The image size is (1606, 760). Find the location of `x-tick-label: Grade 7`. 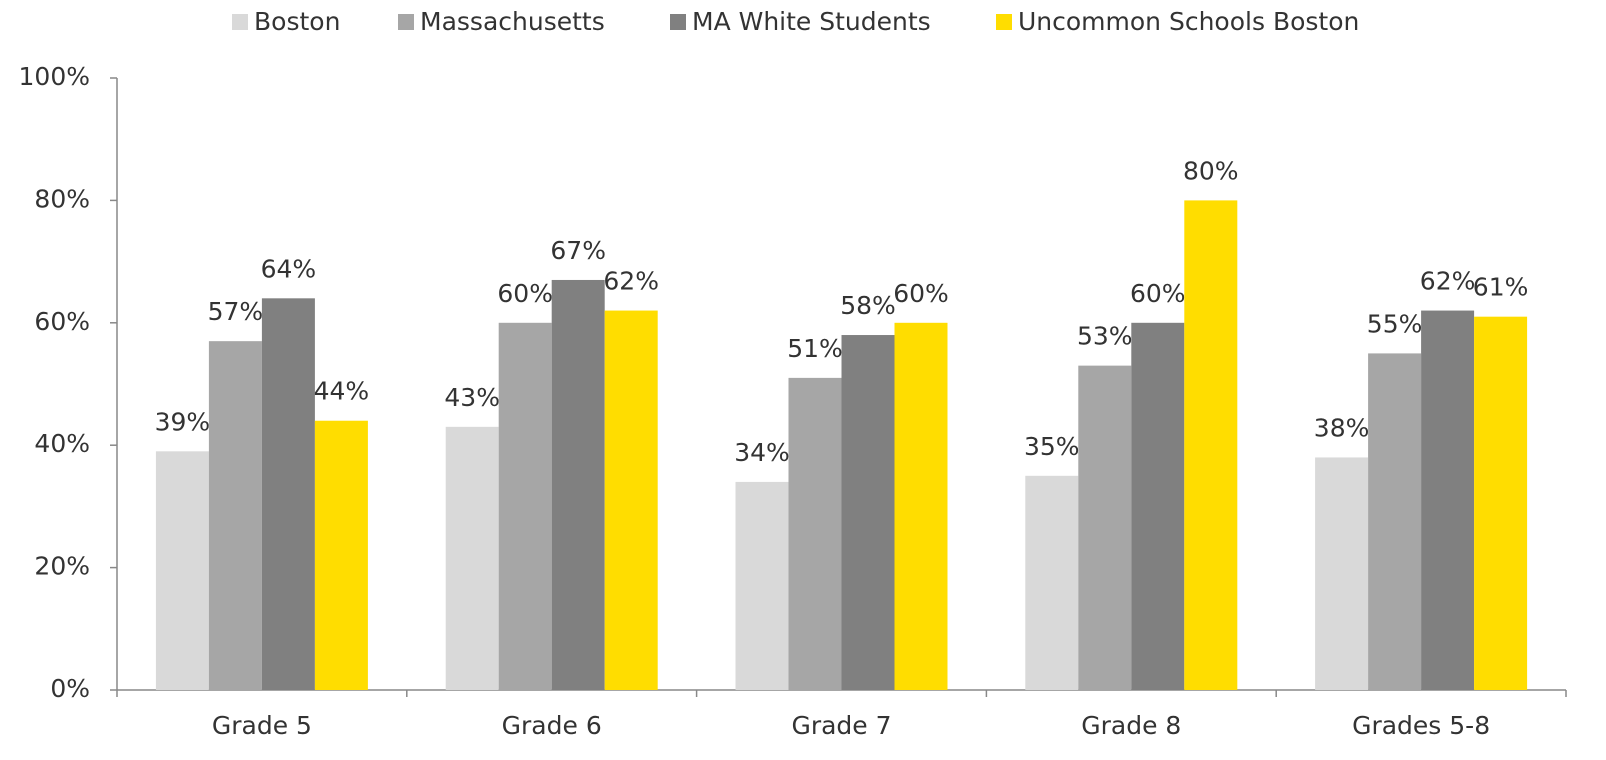

x-tick-label: Grade 7 is located at coordinates (841, 725).